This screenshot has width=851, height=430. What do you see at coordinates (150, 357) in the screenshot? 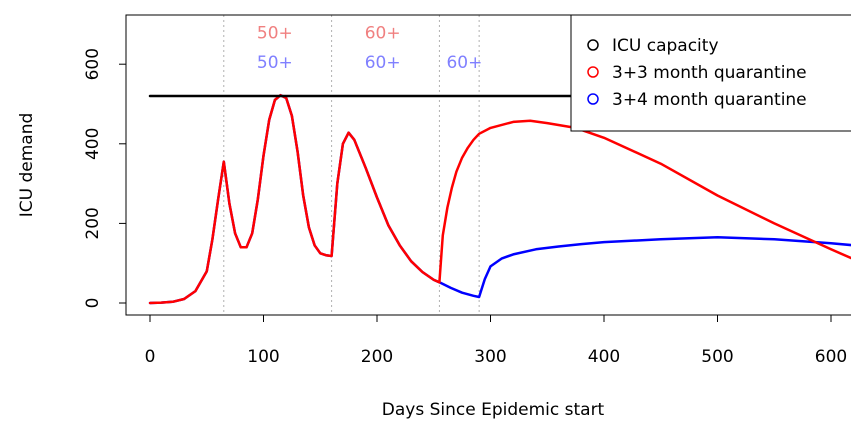
I see `x-tick-label: 0` at bounding box center [150, 357].